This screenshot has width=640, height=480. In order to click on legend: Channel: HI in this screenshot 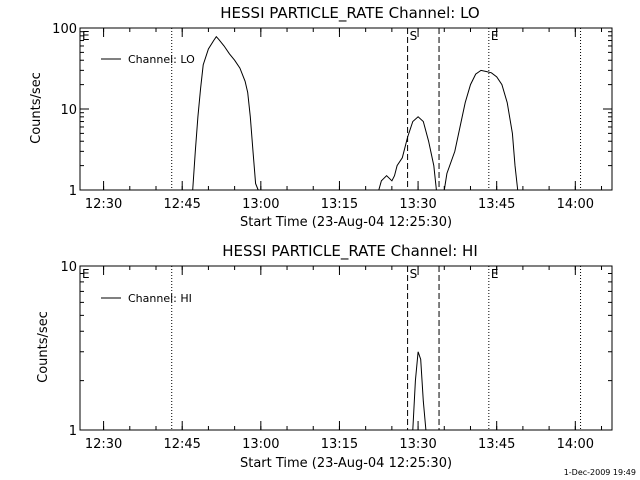, I will do `click(146, 298)`.